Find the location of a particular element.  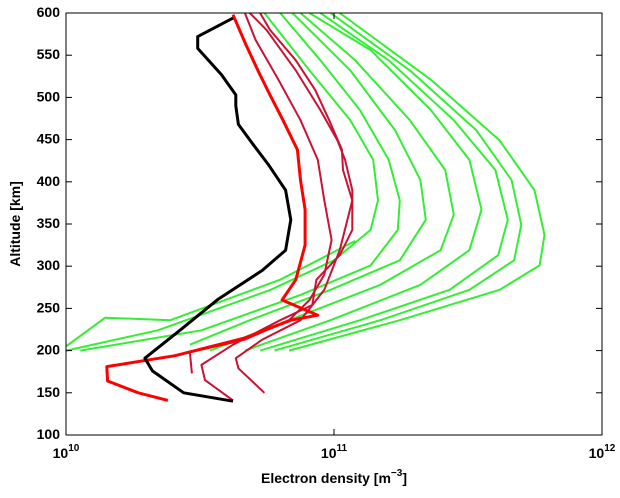

y-tick-label: 500 is located at coordinates (49, 96).